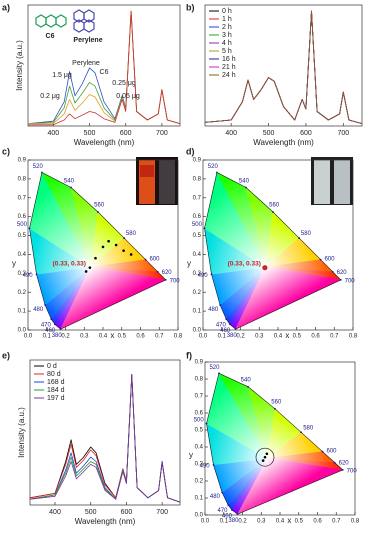  What do you see at coordinates (229, 75) in the screenshot?
I see `legend-label: 24 h` at bounding box center [229, 75].